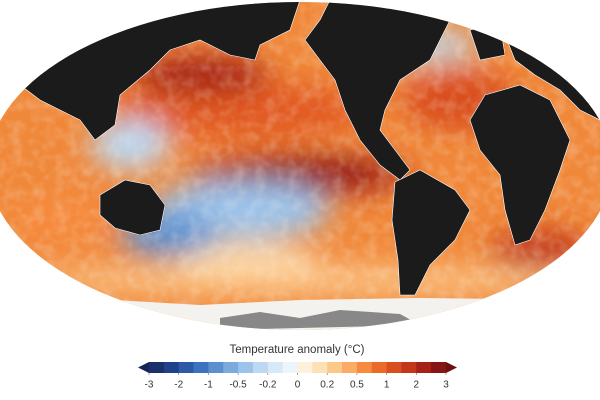 The width and height of the screenshot is (600, 400). What do you see at coordinates (297, 350) in the screenshot?
I see `colorbar-title: Temperature anomaly (°C)` at bounding box center [297, 350].